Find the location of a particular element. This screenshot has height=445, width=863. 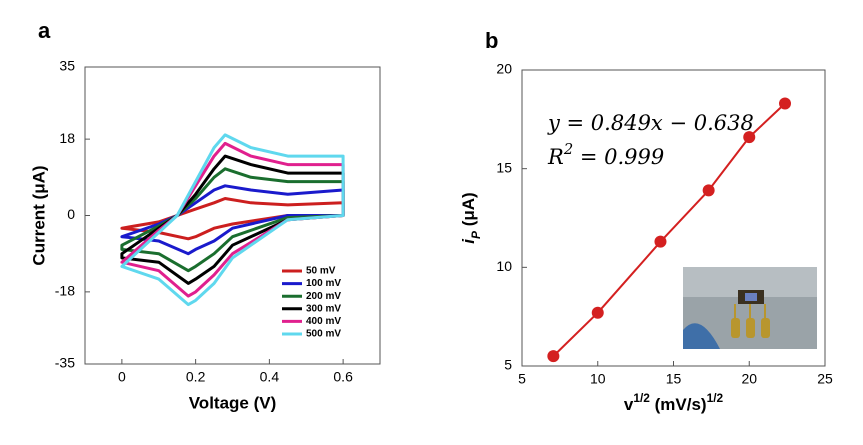

legend-label: 500 mV is located at coordinates (323, 334).